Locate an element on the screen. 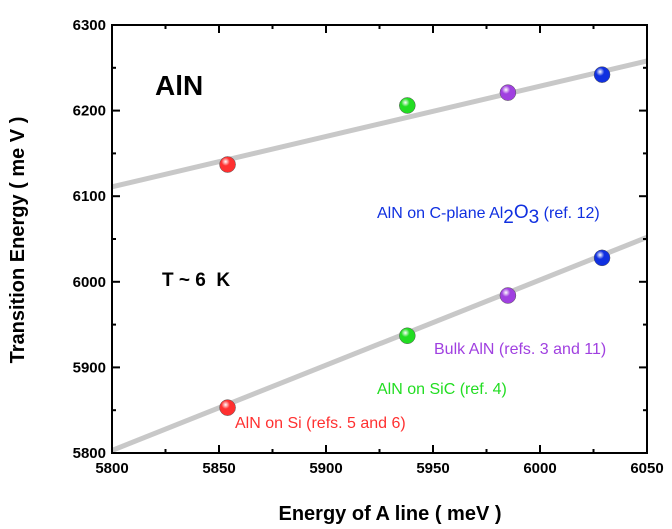 This screenshot has width=672, height=529. x-tick-label: 5950 is located at coordinates (432, 468).